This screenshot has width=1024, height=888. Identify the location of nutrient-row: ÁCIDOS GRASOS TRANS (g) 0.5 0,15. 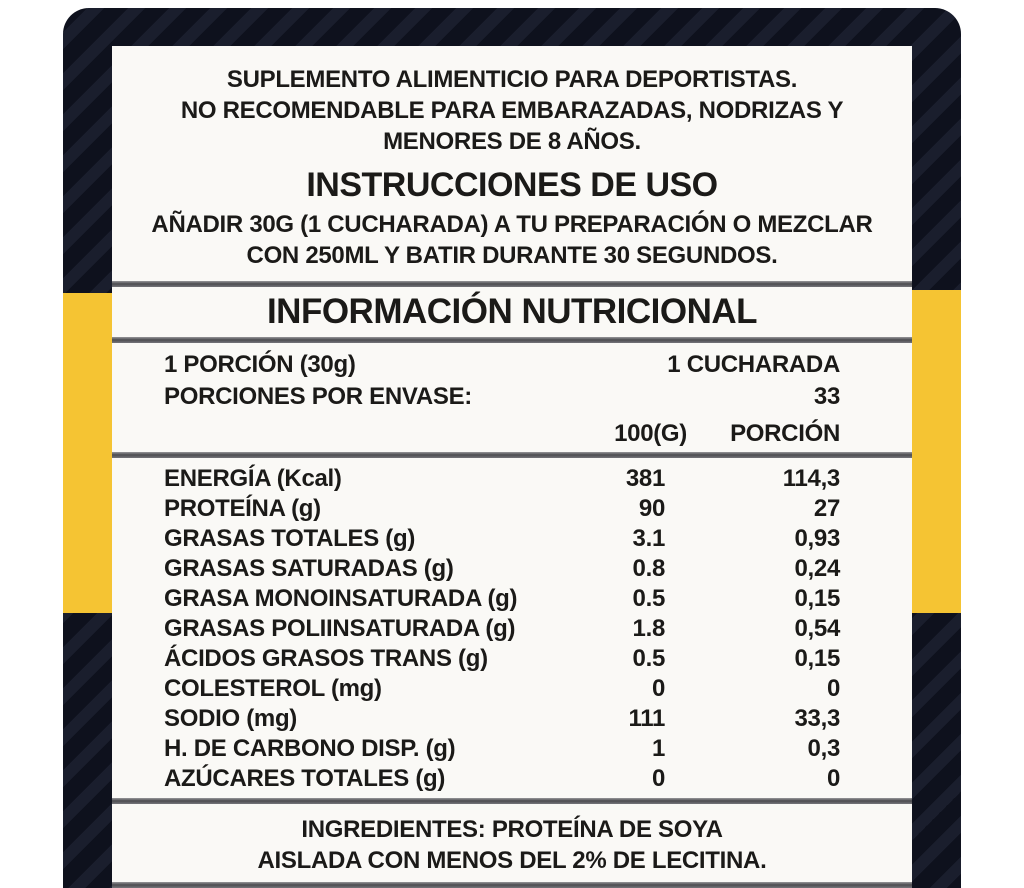
(502, 659).